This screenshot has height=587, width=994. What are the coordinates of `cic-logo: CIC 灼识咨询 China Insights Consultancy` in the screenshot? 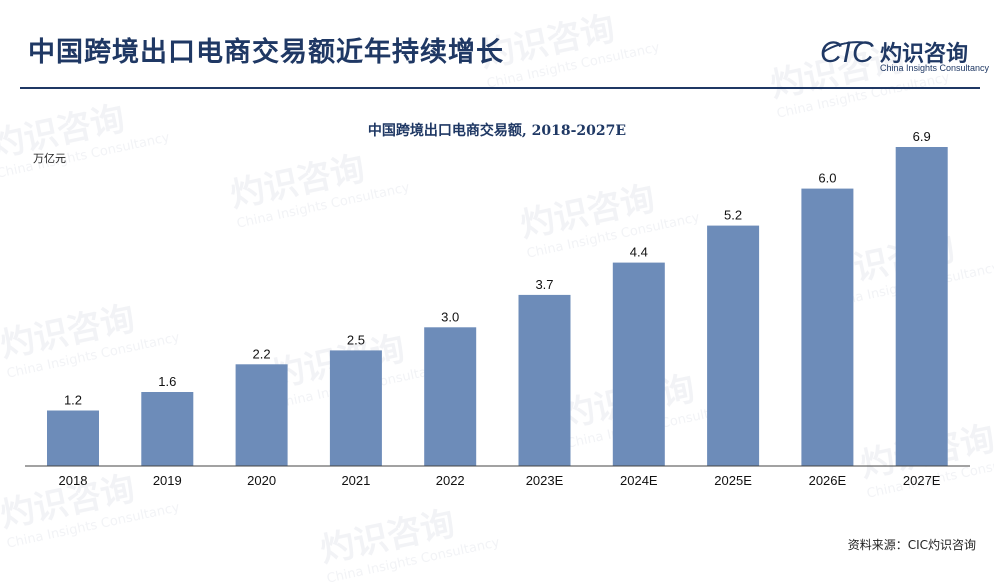 It's located at (902, 55).